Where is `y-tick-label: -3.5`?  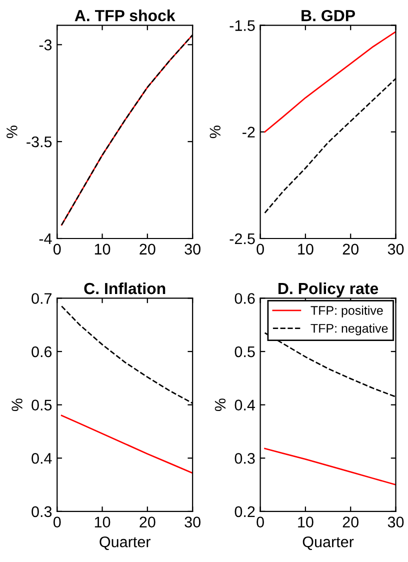 y-tick-label: -3.5 is located at coordinates (39, 142).